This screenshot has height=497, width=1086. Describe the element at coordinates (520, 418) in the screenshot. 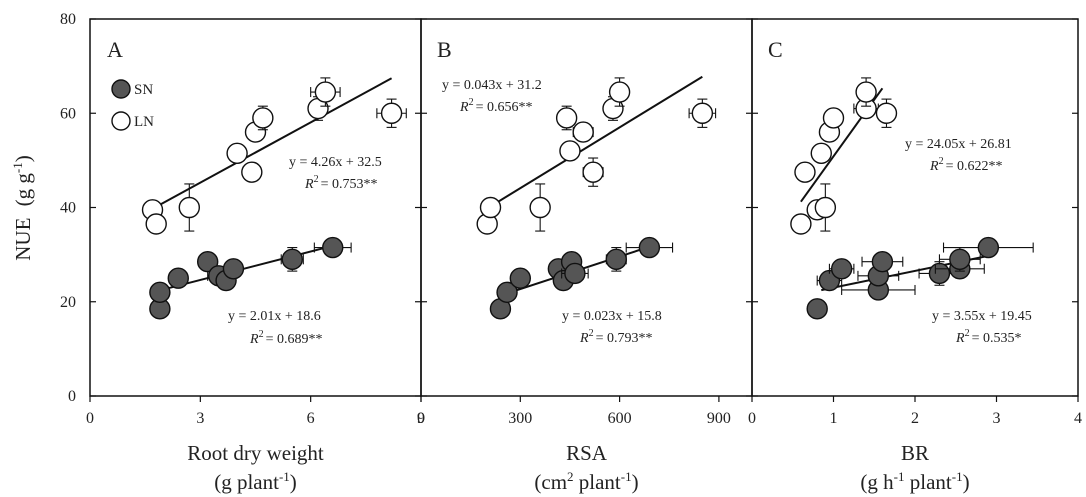

I see `x-tick-label: 300` at that location.